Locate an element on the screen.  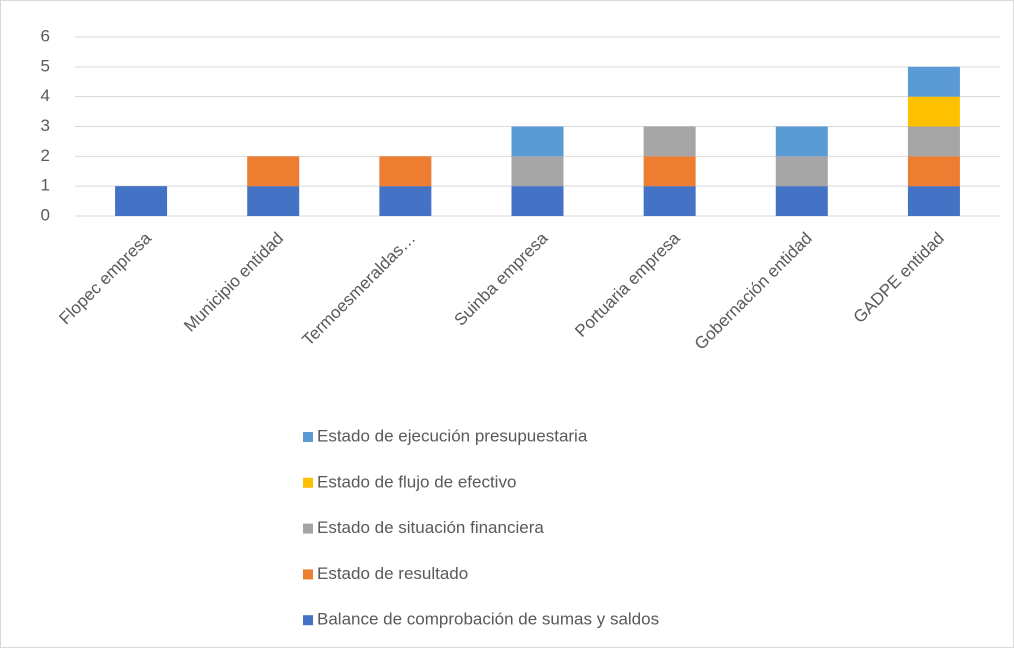
y-tick-label: 2 is located at coordinates (45, 155).